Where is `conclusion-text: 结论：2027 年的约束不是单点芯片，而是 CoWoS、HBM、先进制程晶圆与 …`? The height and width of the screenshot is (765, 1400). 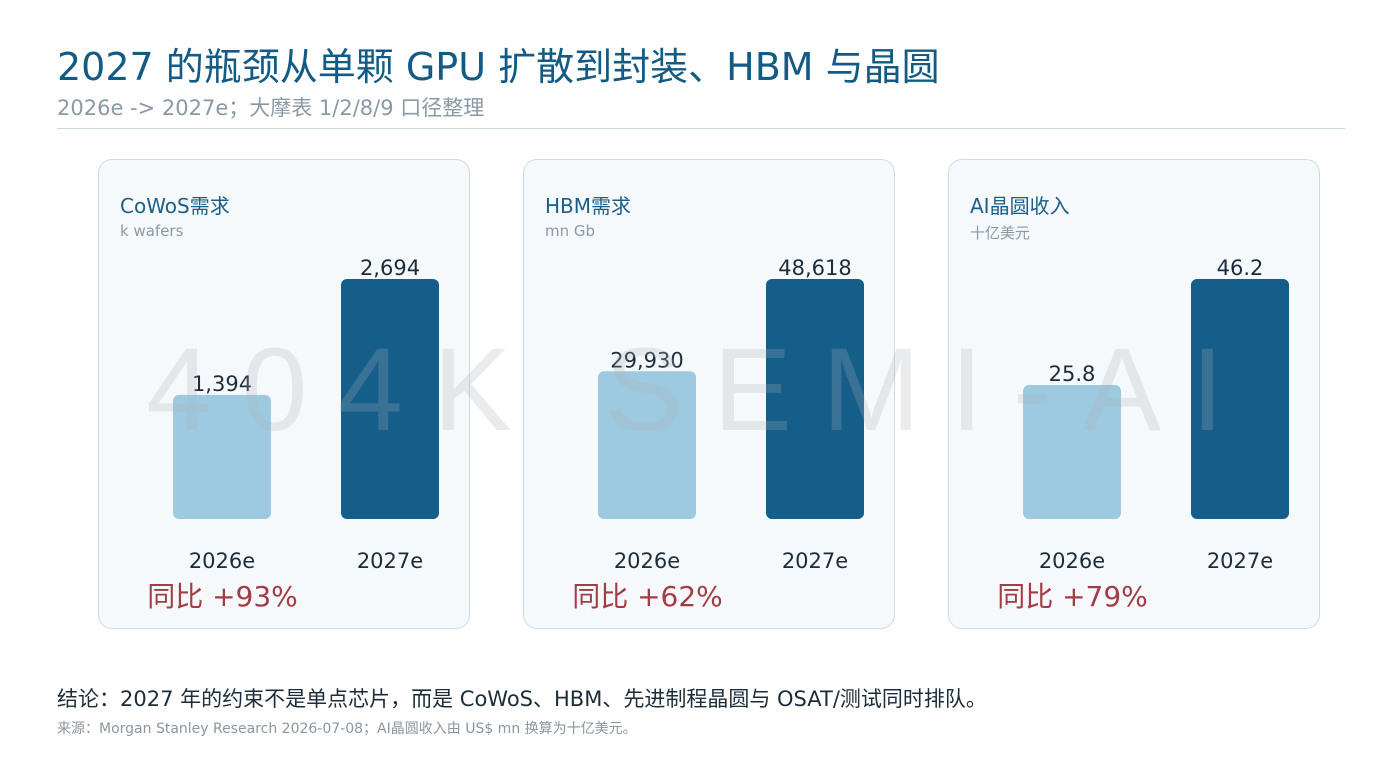 conclusion-text: 结论：2027 年的约束不是单点芯片，而是 CoWoS、HBM、先进制程晶圆与 … is located at coordinates (522, 699).